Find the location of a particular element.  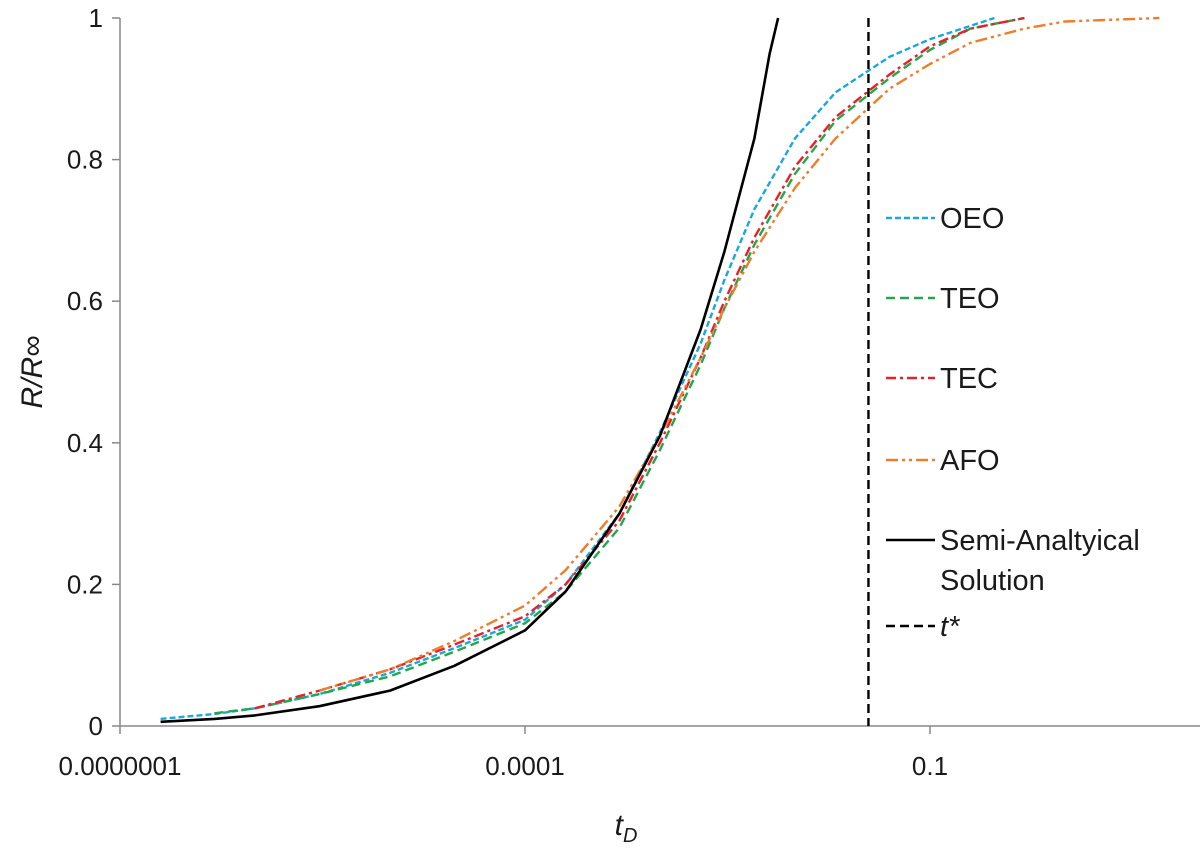

y-axis-title: R/R∞ is located at coordinates (32, 371).